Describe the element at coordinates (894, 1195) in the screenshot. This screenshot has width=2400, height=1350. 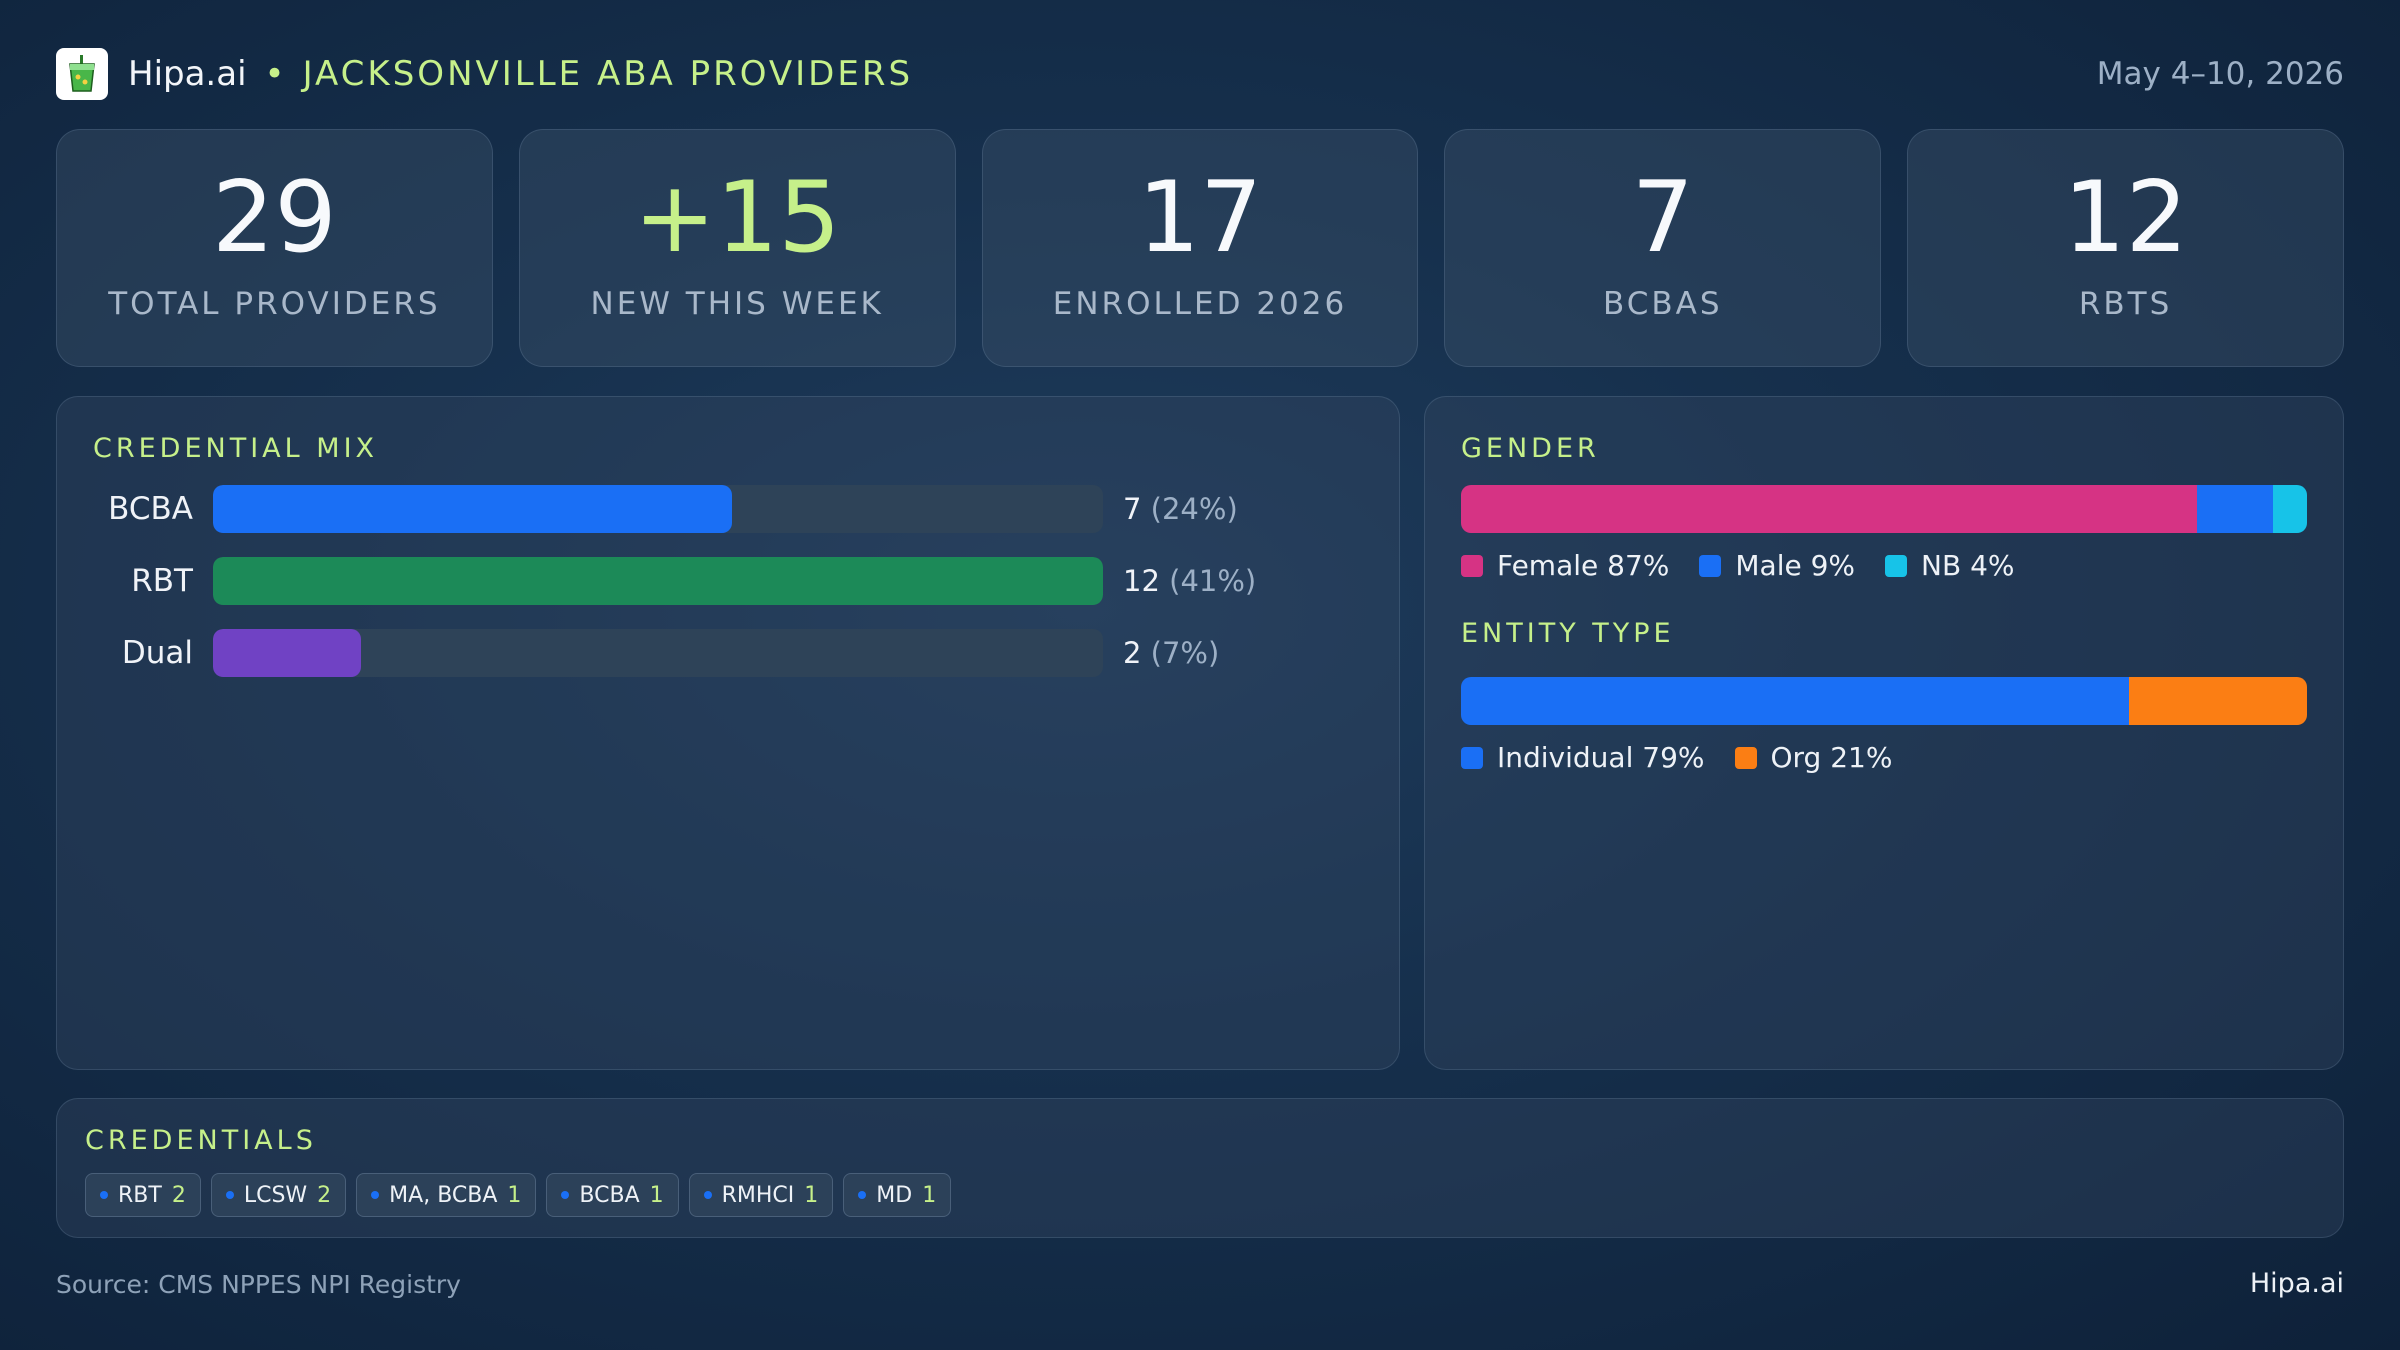
I see `chip-label: MD` at that location.